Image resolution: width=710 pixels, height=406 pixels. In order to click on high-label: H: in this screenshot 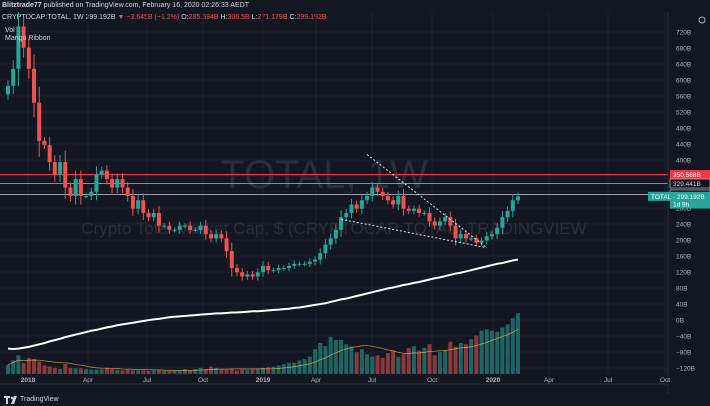, I will do `click(224, 17)`.